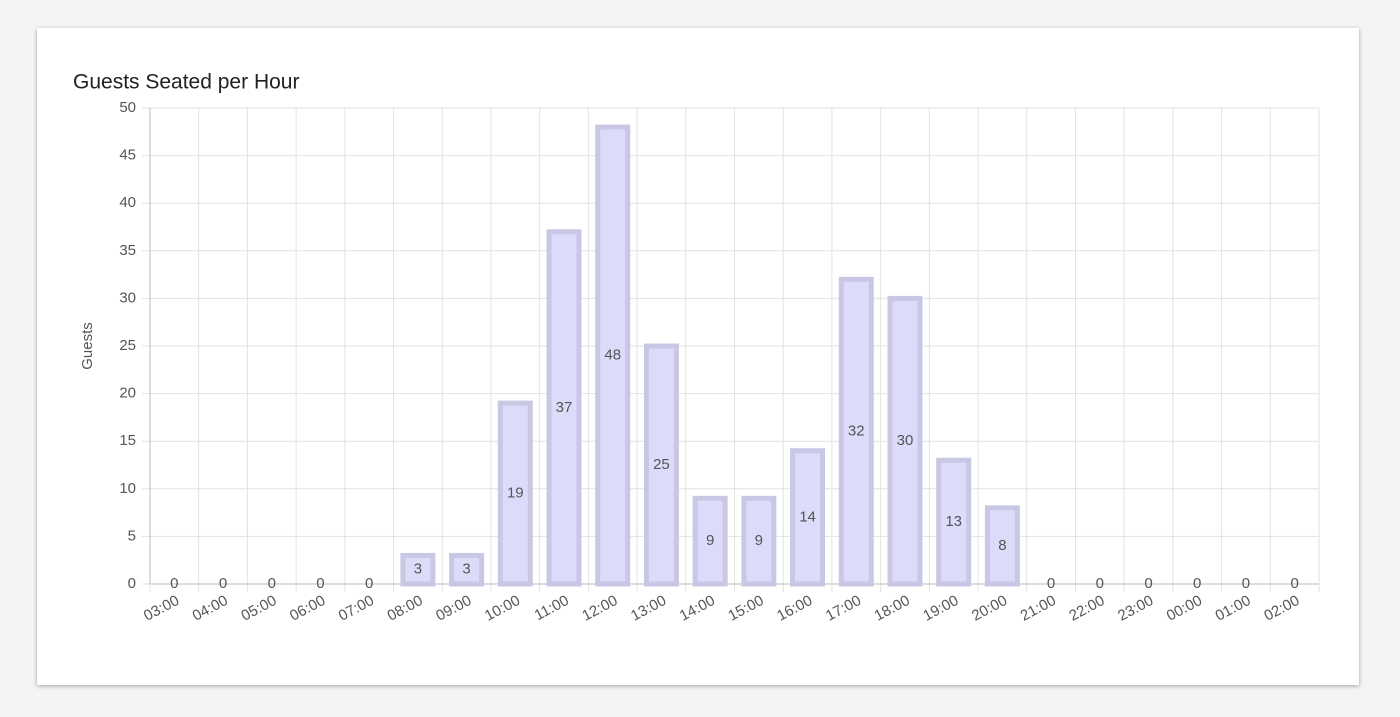  What do you see at coordinates (132, 583) in the screenshot?
I see `y-tick-label: 0` at bounding box center [132, 583].